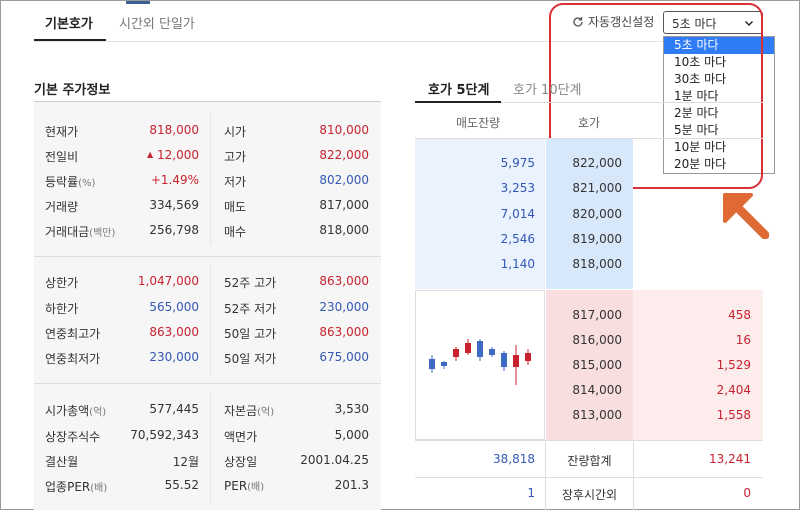 The image size is (800, 510). Describe the element at coordinates (589, 440) in the screenshot. I see `totals-divider` at that location.